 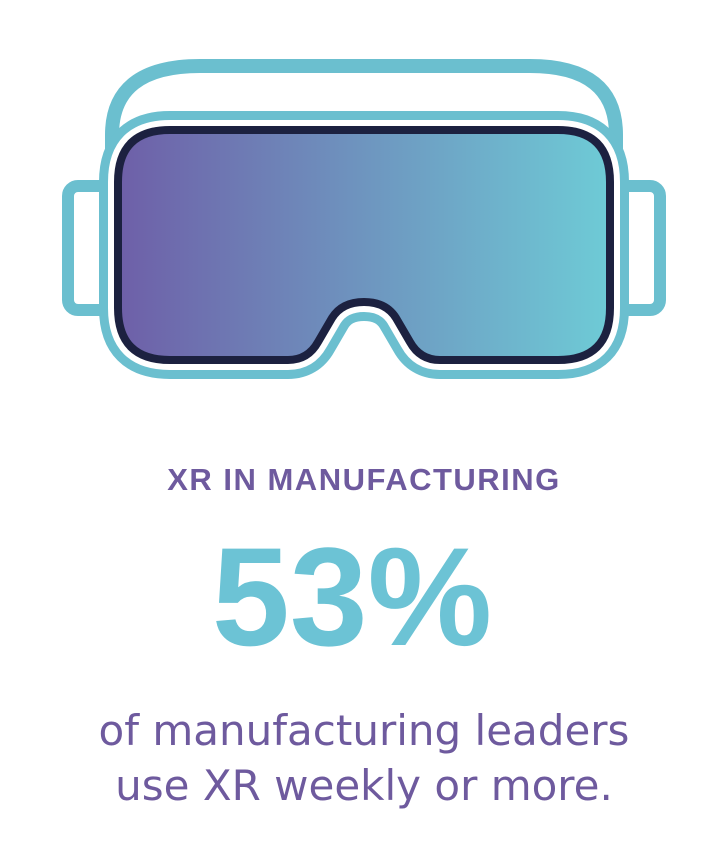 I want to click on strap, so click(x=364, y=118).